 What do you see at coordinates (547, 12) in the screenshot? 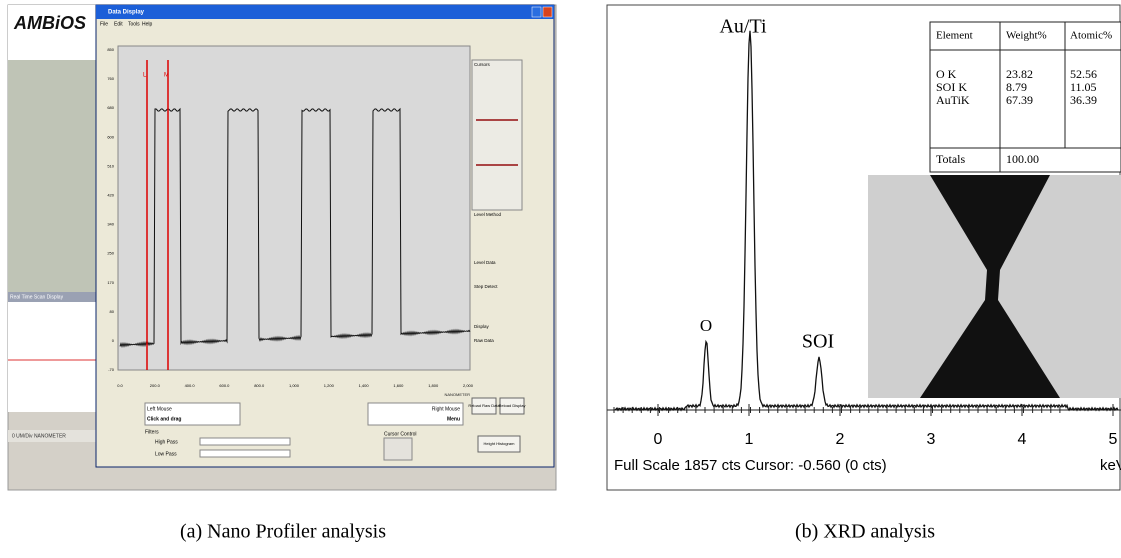
I see `close-button` at bounding box center [547, 12].